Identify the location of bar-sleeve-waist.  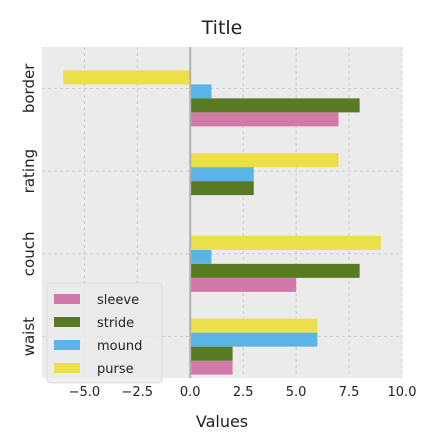
(211, 367).